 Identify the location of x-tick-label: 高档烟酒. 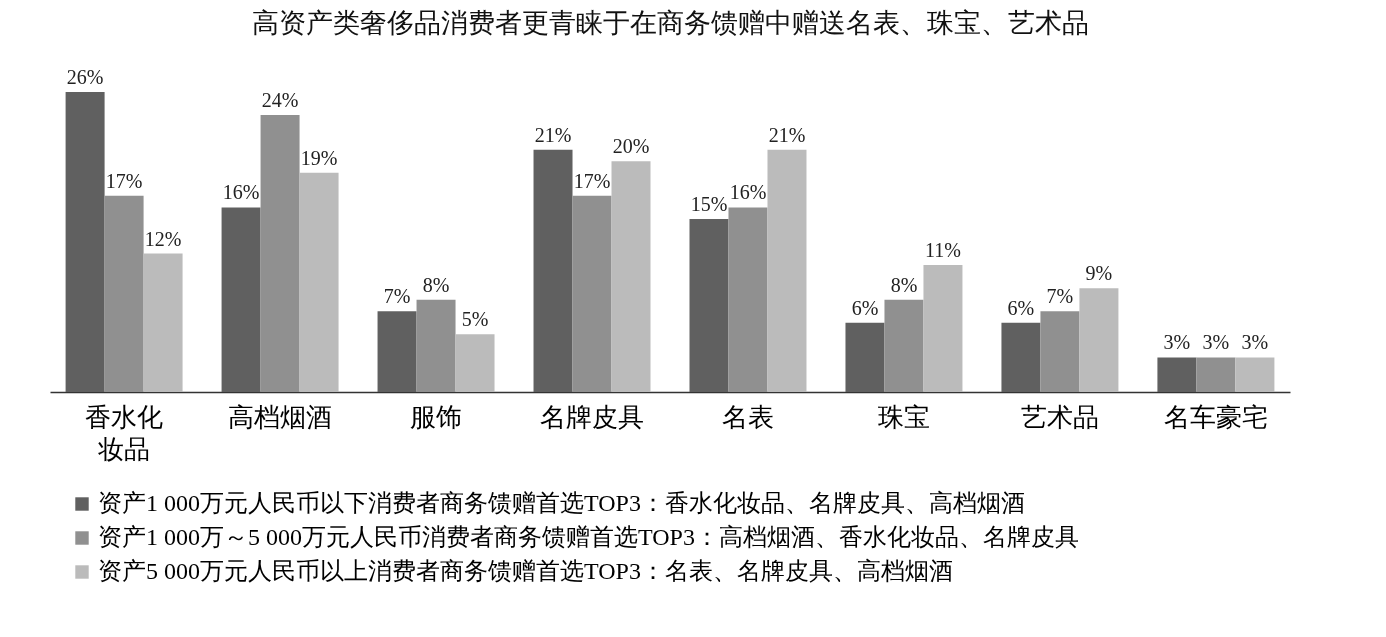
(280, 417).